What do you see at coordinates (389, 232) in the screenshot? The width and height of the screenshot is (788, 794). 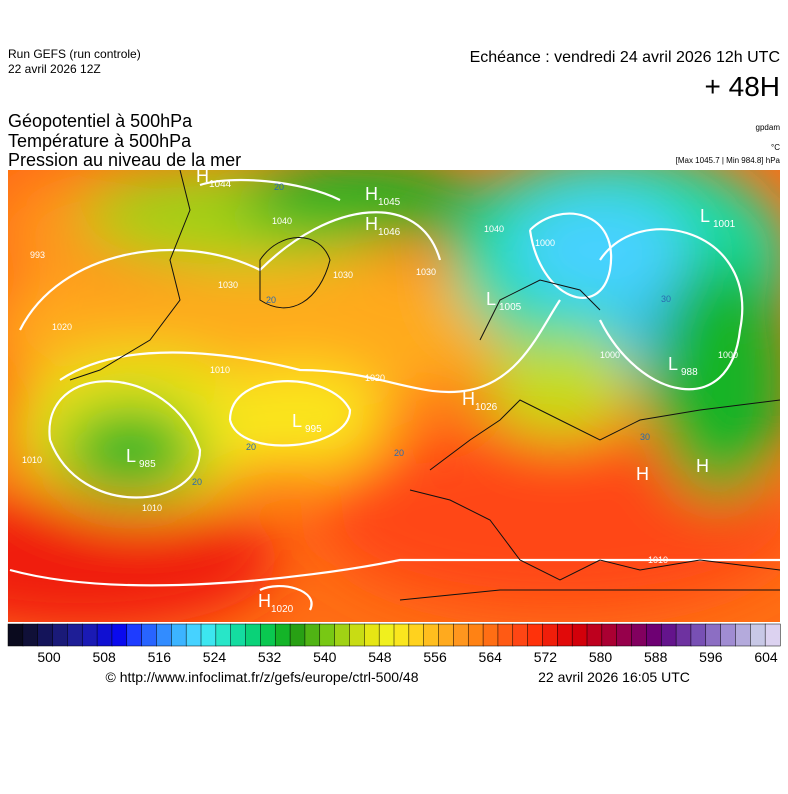 I see `center-value: 1046` at bounding box center [389, 232].